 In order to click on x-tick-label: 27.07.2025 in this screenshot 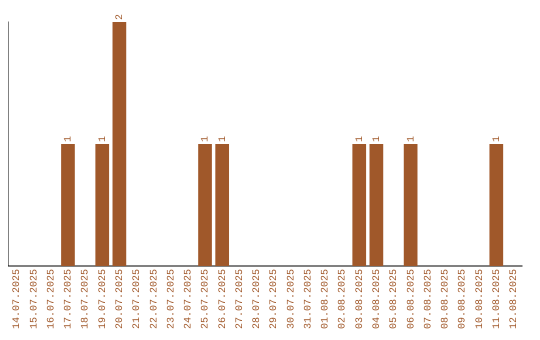, I will do `click(240, 299)`.